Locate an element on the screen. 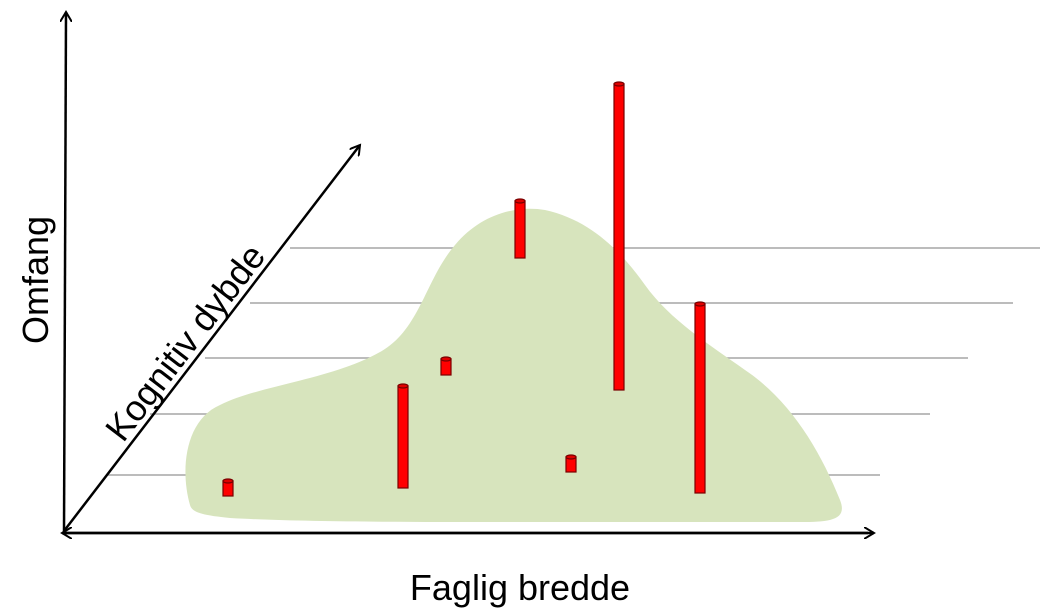 This screenshot has height=614, width=1042. horizontal-axis-label: Faglig bredde is located at coordinates (520, 587).